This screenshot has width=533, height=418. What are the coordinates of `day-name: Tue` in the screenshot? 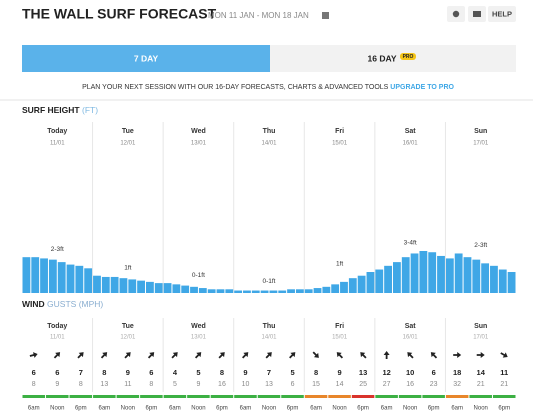 It's located at (128, 131).